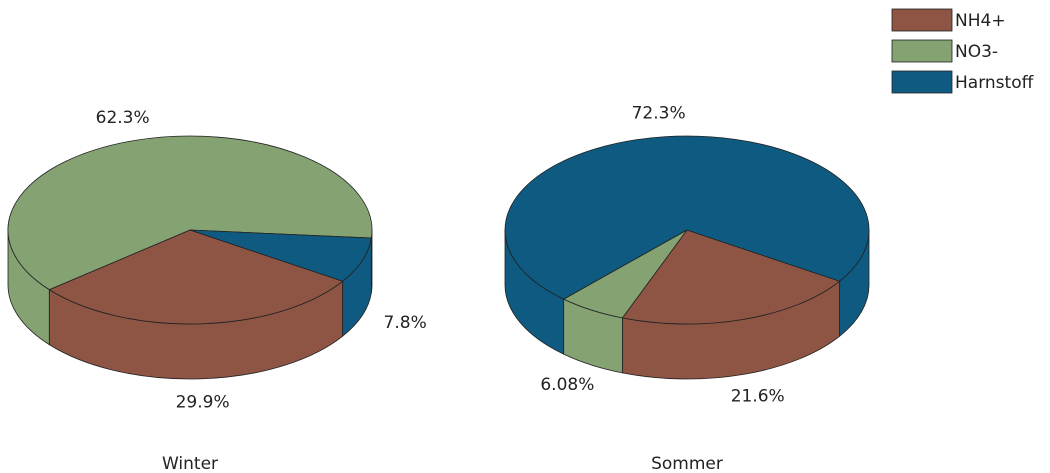 Image resolution: width=1050 pixels, height=473 pixels. I want to click on value-label: 21.6%, so click(758, 397).